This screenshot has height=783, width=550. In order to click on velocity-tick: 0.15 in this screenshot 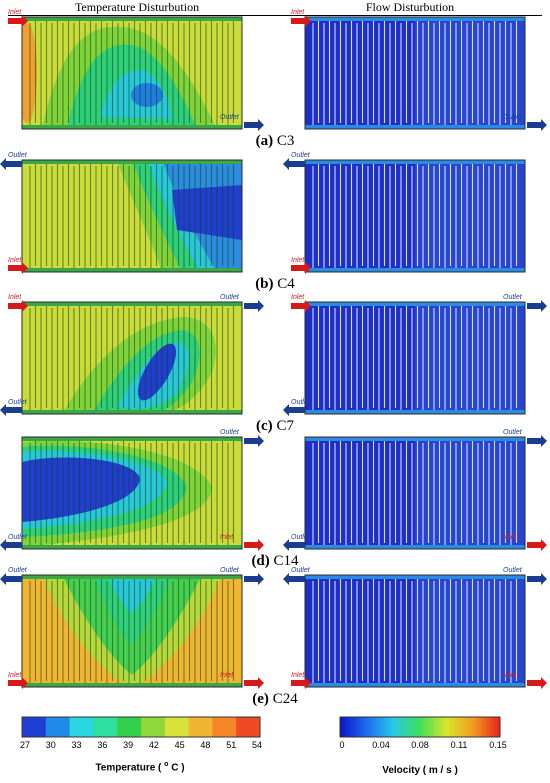, I will do `click(498, 745)`.